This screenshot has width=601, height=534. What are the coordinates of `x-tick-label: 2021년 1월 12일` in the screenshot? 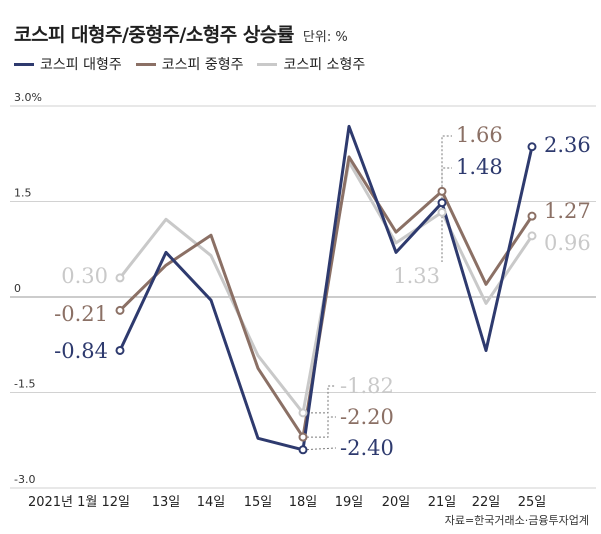 It's located at (79, 502).